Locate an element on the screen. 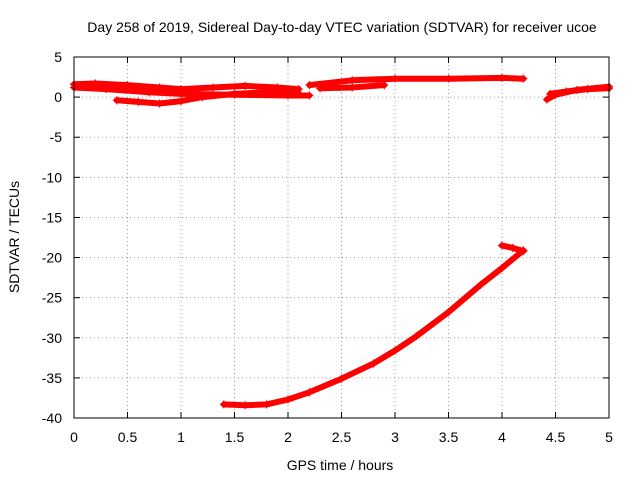  x-axis-label: GPS time / hours is located at coordinates (340, 465).